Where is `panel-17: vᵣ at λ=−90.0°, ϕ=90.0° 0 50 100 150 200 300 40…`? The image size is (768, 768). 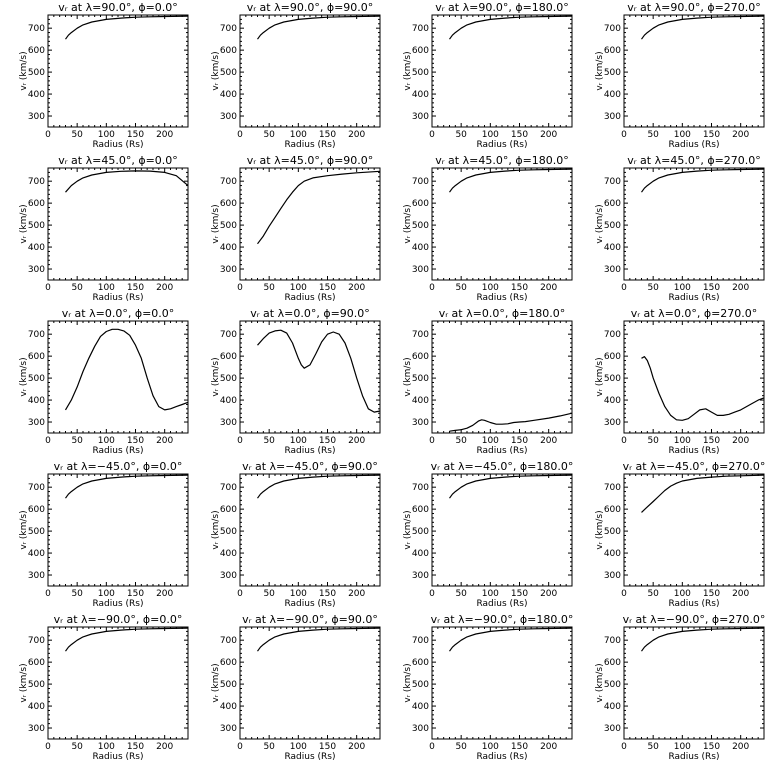 panel-17: vᵣ at λ=−90.0°, ϕ=90.0° 0 50 100 150 200 300 40… is located at coordinates (296, 687).